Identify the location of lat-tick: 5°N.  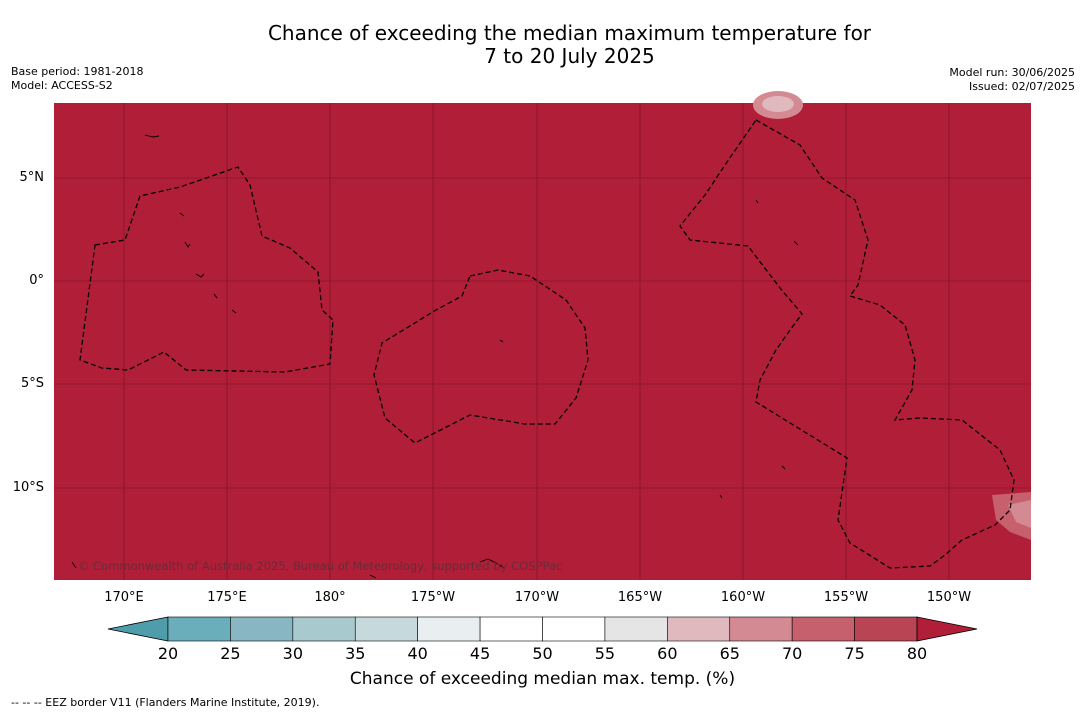
(32, 177).